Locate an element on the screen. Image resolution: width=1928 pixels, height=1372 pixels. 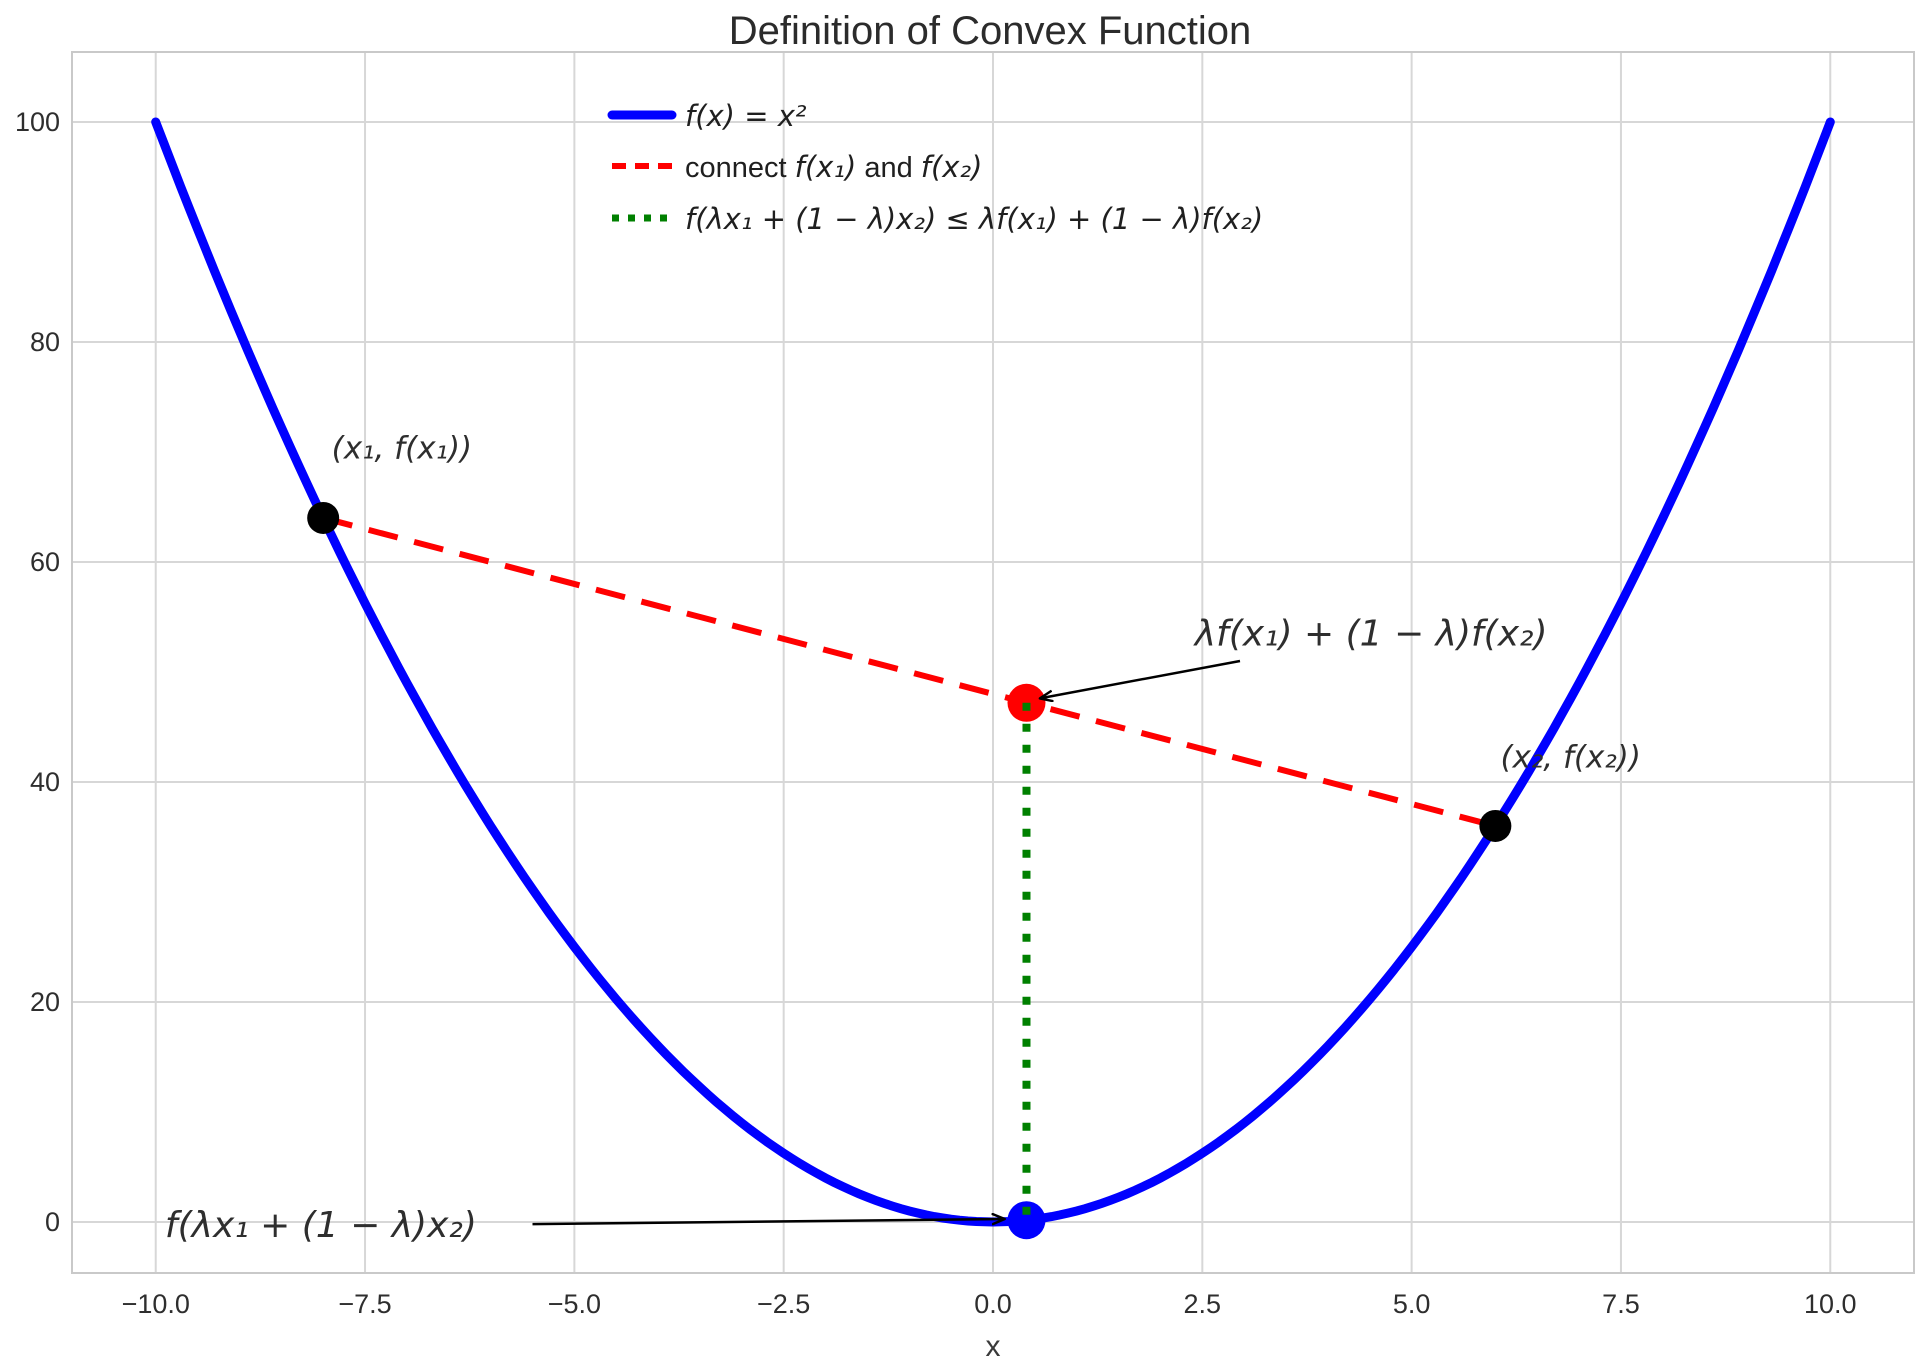
y-tick-label: 80 is located at coordinates (45, 342).